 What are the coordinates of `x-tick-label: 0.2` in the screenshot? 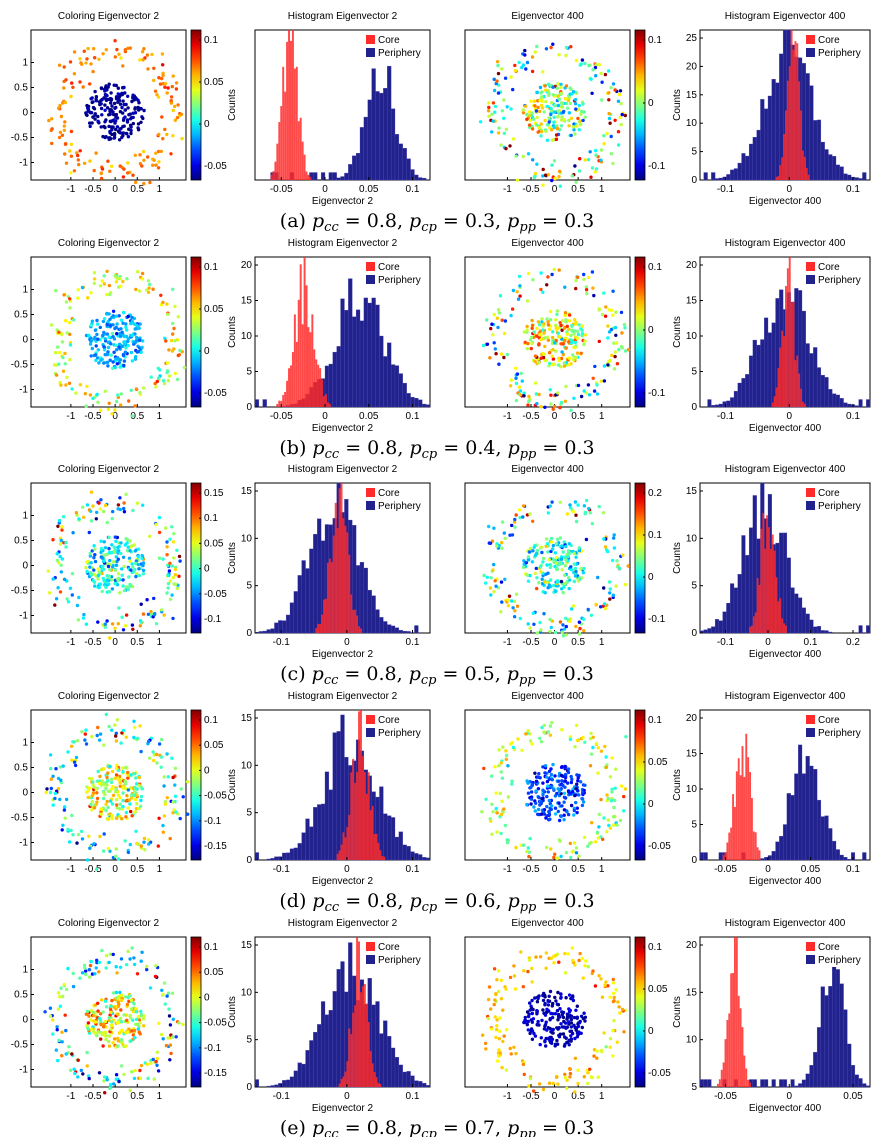 It's located at (853, 642).